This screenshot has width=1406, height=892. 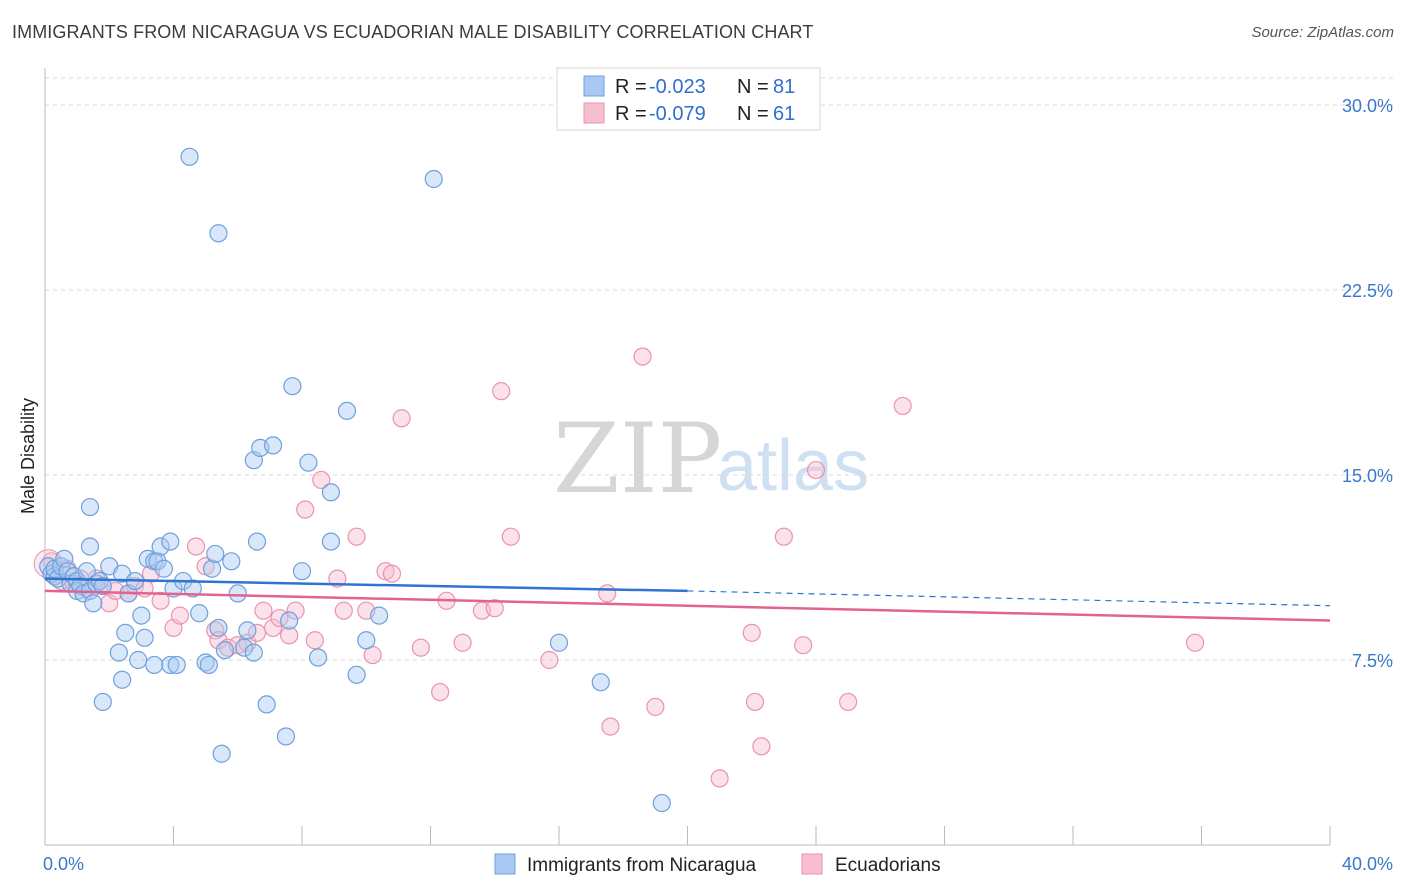 What do you see at coordinates (812, 864) in the screenshot?
I see `legend-bottom-swatch-pink` at bounding box center [812, 864].